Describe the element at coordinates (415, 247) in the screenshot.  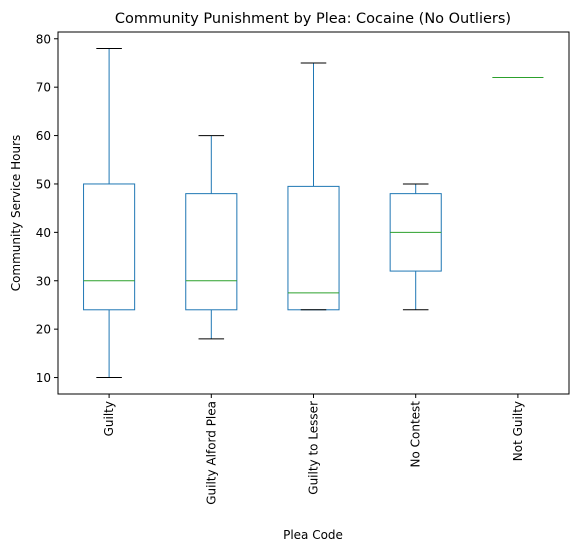
I see `box-no-contest` at that location.